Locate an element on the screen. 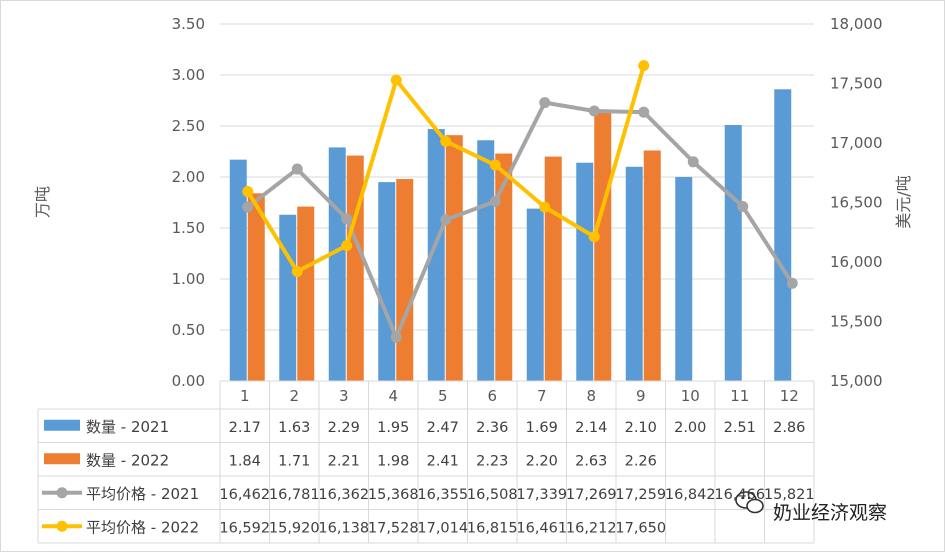  category-label: 2 is located at coordinates (294, 396).